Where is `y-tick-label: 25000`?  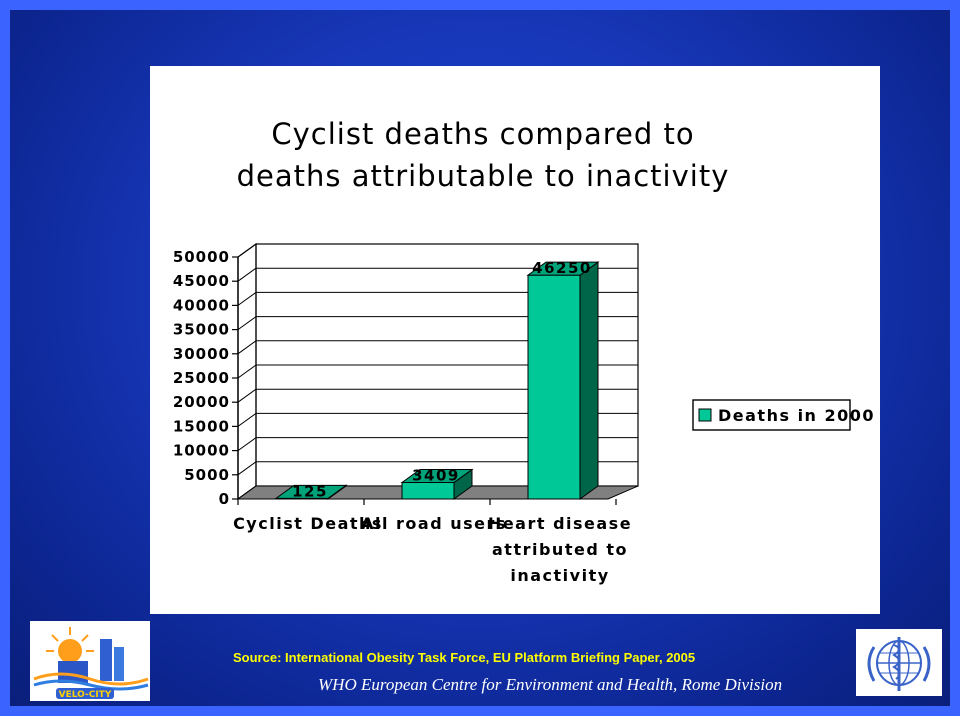 y-tick-label: 25000 is located at coordinates (201, 378).